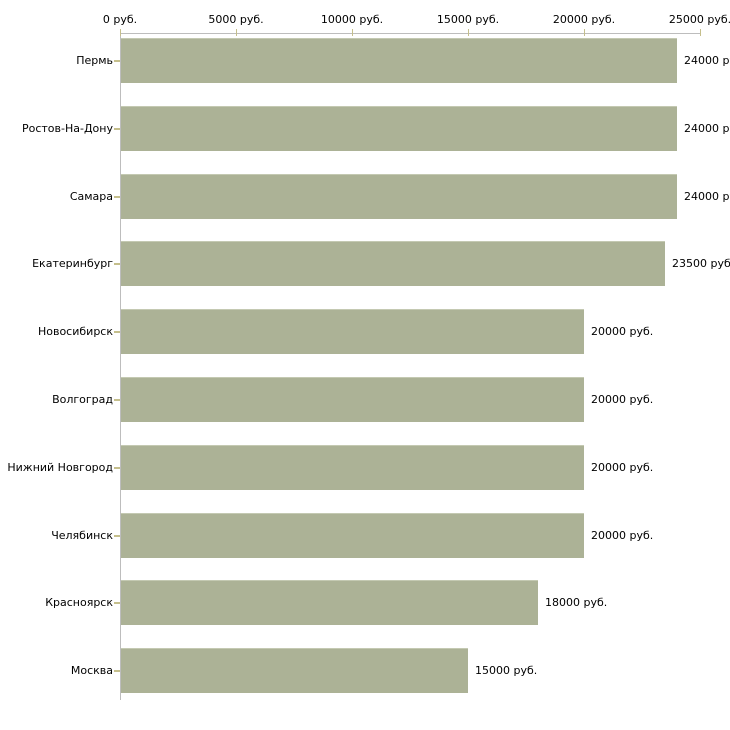  I want to click on category-label: Ростов-На-Дону, so click(67, 128).